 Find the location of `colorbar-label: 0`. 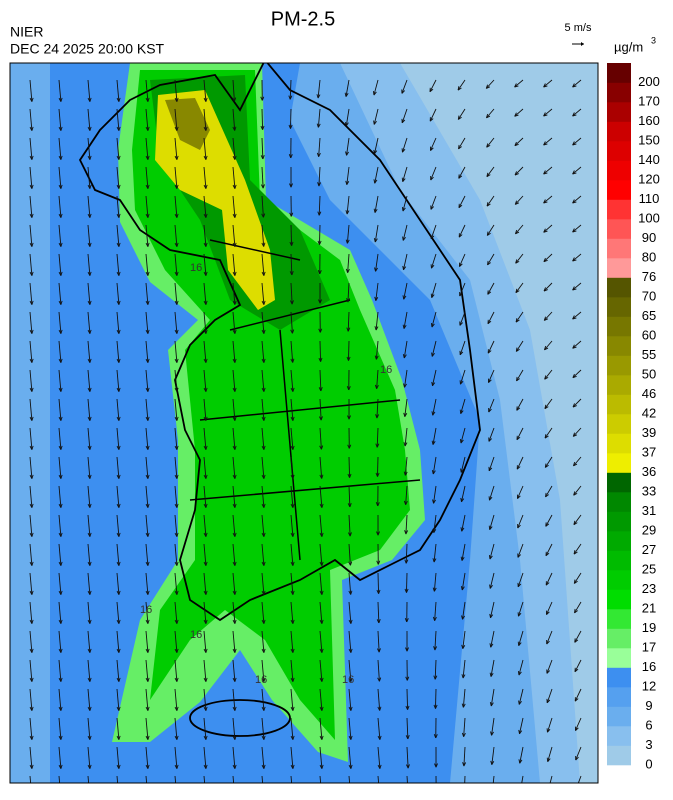

colorbar-label: 0 is located at coordinates (648, 763).